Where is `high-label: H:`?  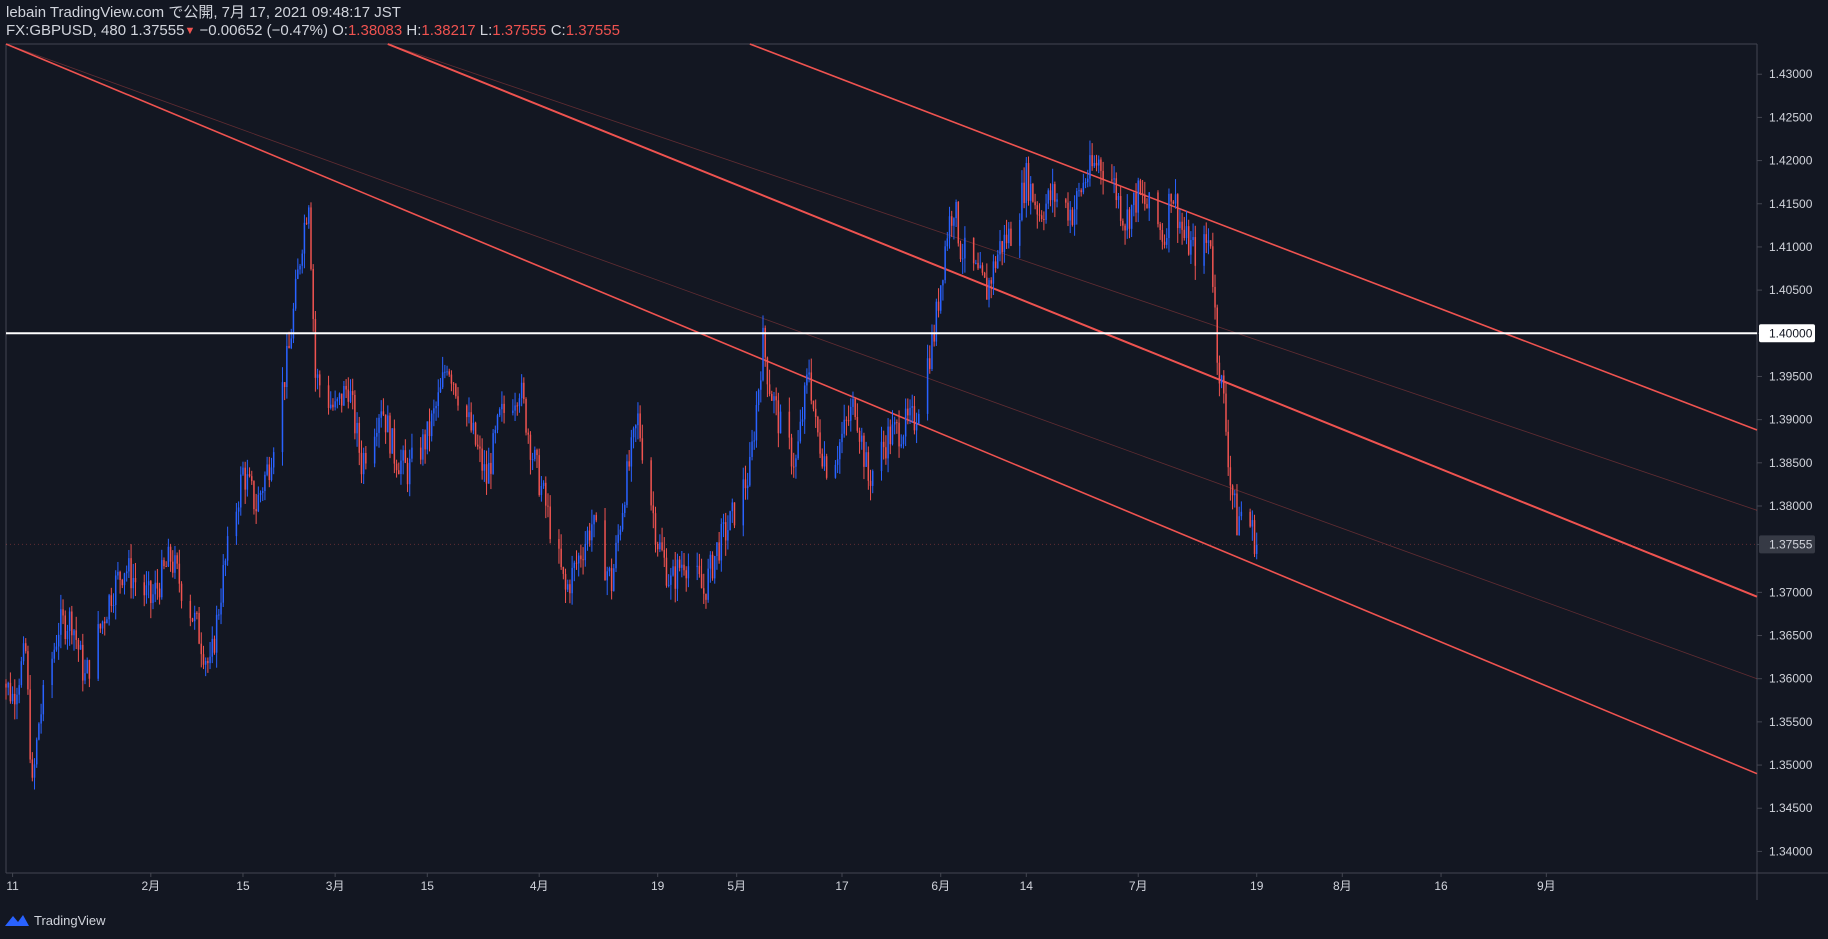 high-label: H: is located at coordinates (414, 30).